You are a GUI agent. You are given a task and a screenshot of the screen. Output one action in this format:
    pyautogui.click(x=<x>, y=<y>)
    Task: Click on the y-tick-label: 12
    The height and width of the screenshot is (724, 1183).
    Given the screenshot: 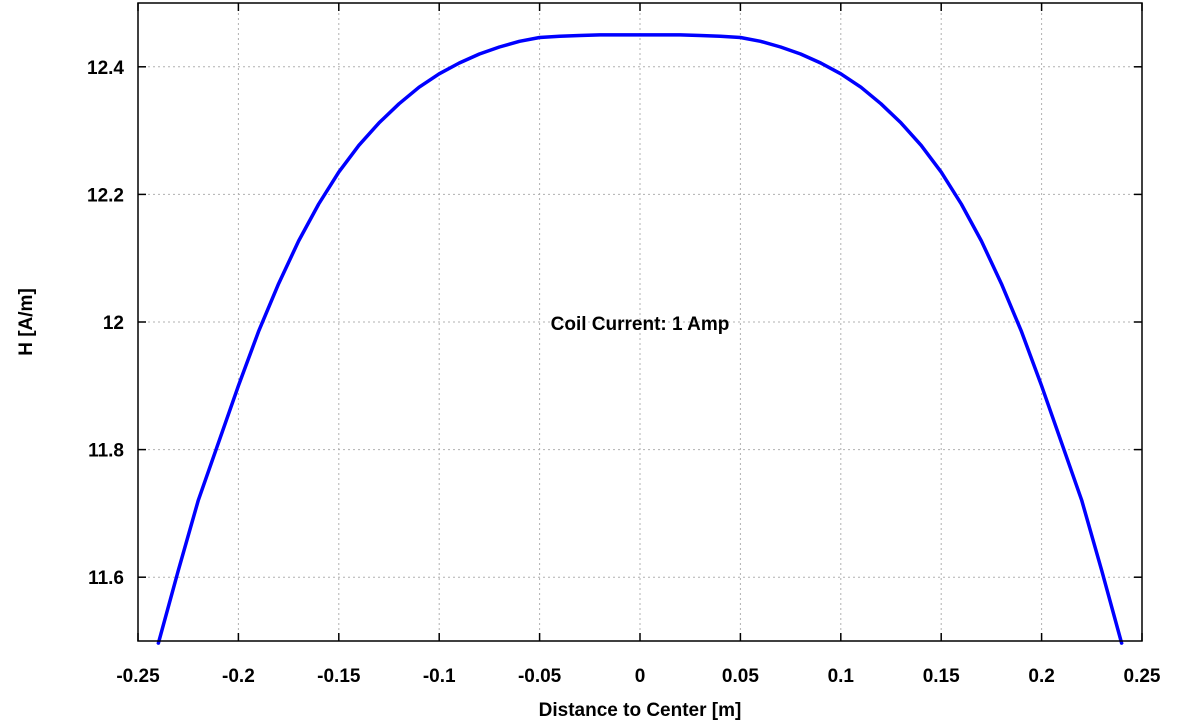 What is the action you would take?
    pyautogui.click(x=113, y=323)
    